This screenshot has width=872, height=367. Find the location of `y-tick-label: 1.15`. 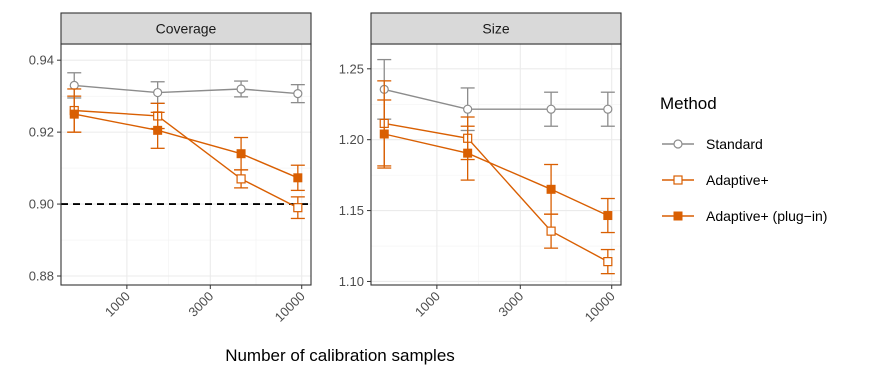

y-tick-label: 1.15 is located at coordinates (351, 210).